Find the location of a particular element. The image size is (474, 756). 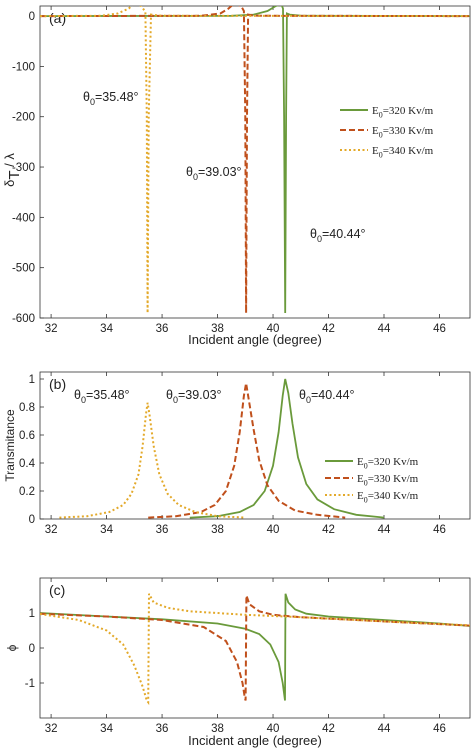

y-tick-label: -300 is located at coordinates (23, 168).